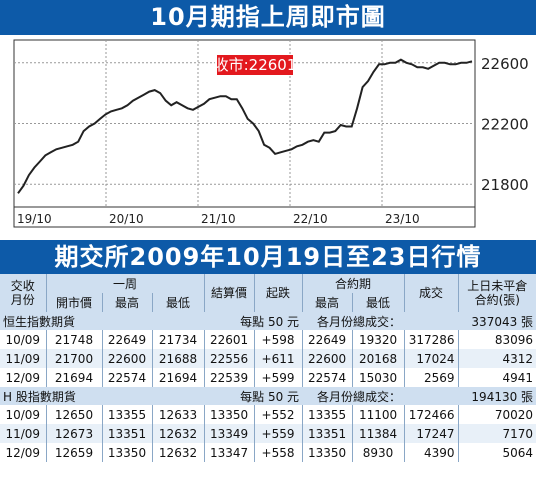 Image resolution: width=536 pixels, height=481 pixels. I want to click on close-annotation-text: 收市:22601, so click(255, 65).